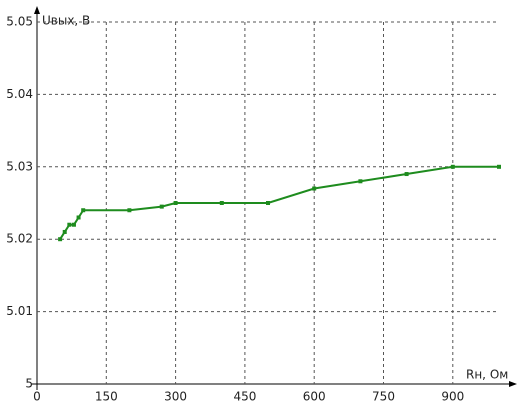 The width and height of the screenshot is (525, 412). I want to click on x-tick-label: 150, so click(106, 397).